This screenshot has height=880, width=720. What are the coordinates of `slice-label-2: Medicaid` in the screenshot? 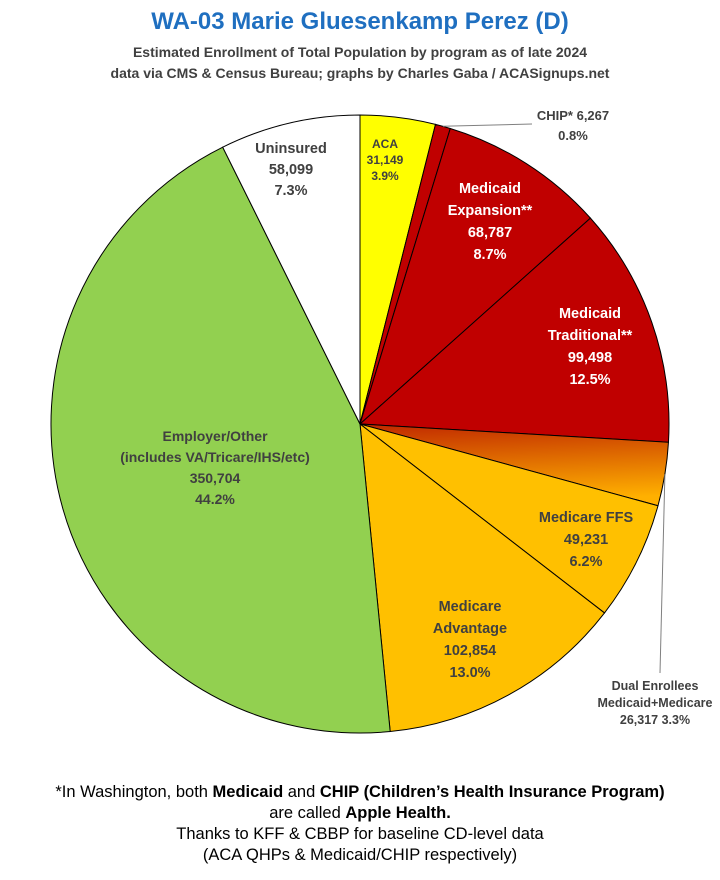 It's located at (490, 189).